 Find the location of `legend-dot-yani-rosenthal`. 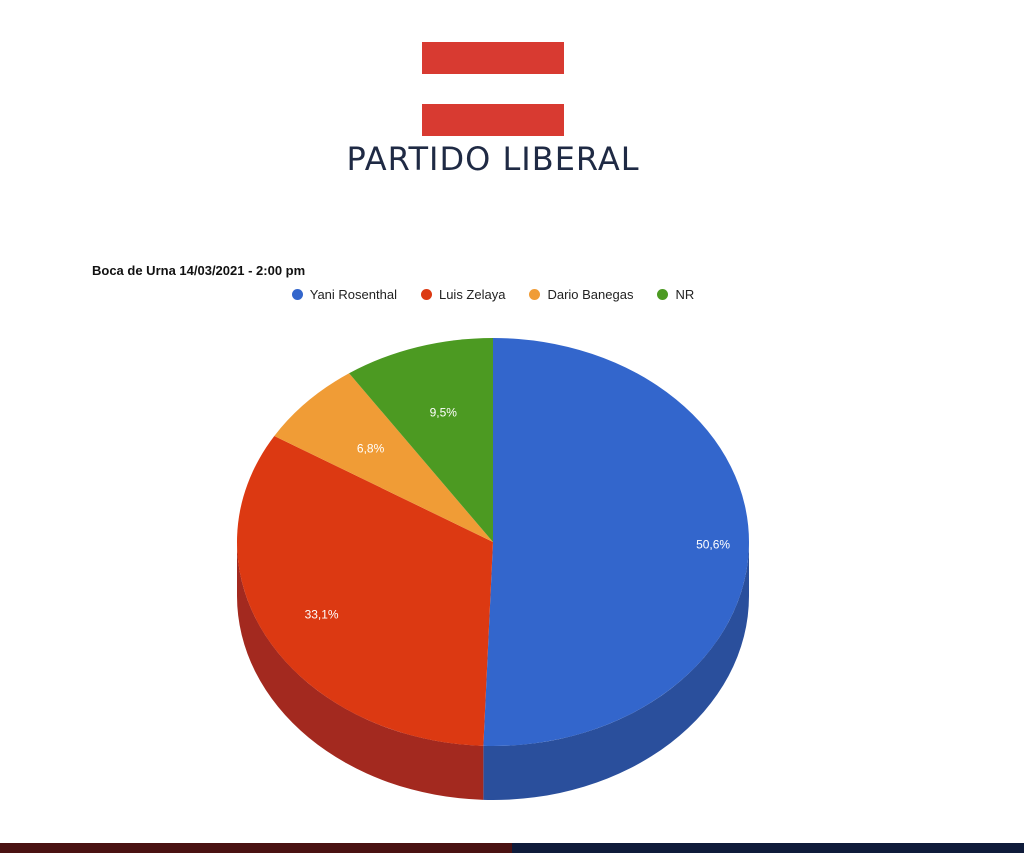

legend-dot-yani-rosenthal is located at coordinates (297, 294).